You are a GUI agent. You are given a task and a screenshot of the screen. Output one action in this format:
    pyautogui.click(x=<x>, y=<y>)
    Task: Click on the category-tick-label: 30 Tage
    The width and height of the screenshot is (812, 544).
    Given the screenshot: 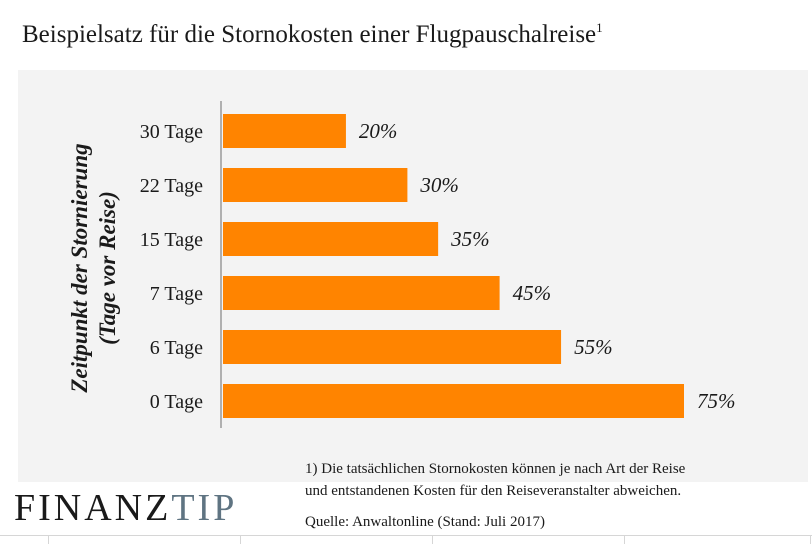 What is the action you would take?
    pyautogui.click(x=171, y=132)
    